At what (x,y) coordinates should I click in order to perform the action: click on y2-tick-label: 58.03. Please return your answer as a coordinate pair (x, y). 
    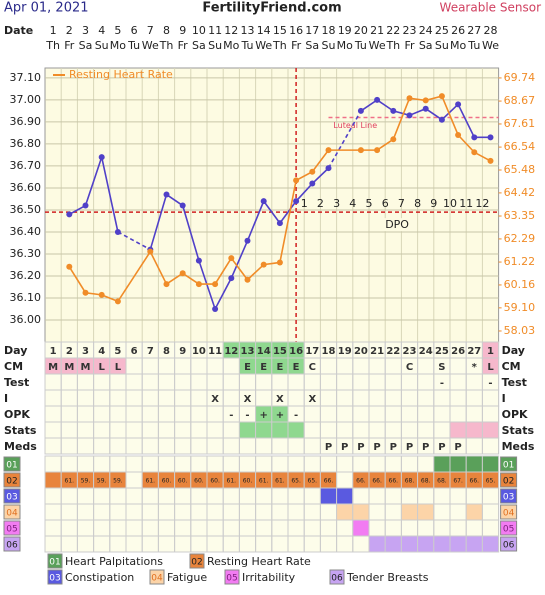
    Looking at the image, I should click on (519, 330).